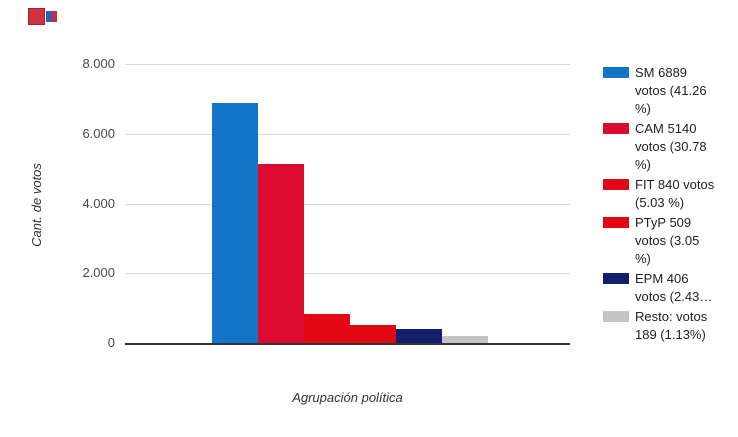  Describe the element at coordinates (98, 63) in the screenshot. I see `y-tick-label: 8.000` at that location.